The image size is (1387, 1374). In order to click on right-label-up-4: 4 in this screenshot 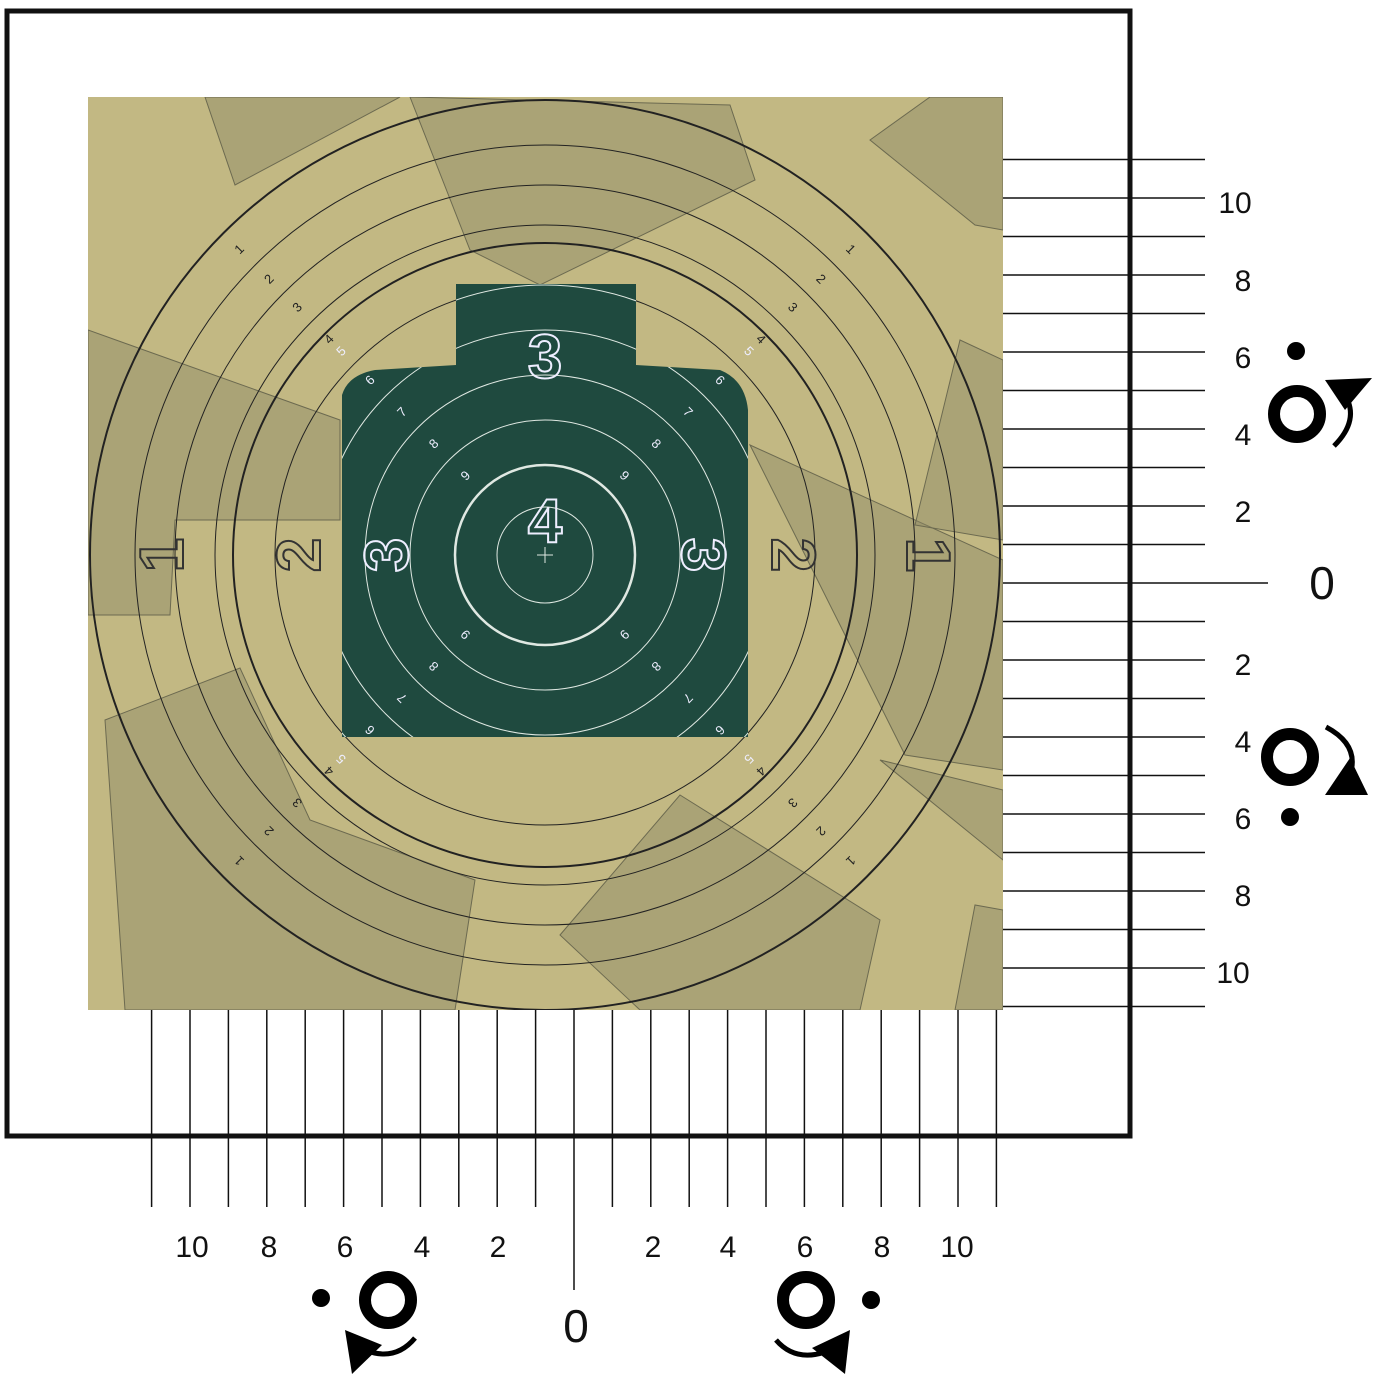, I will do `click(1243, 435)`.